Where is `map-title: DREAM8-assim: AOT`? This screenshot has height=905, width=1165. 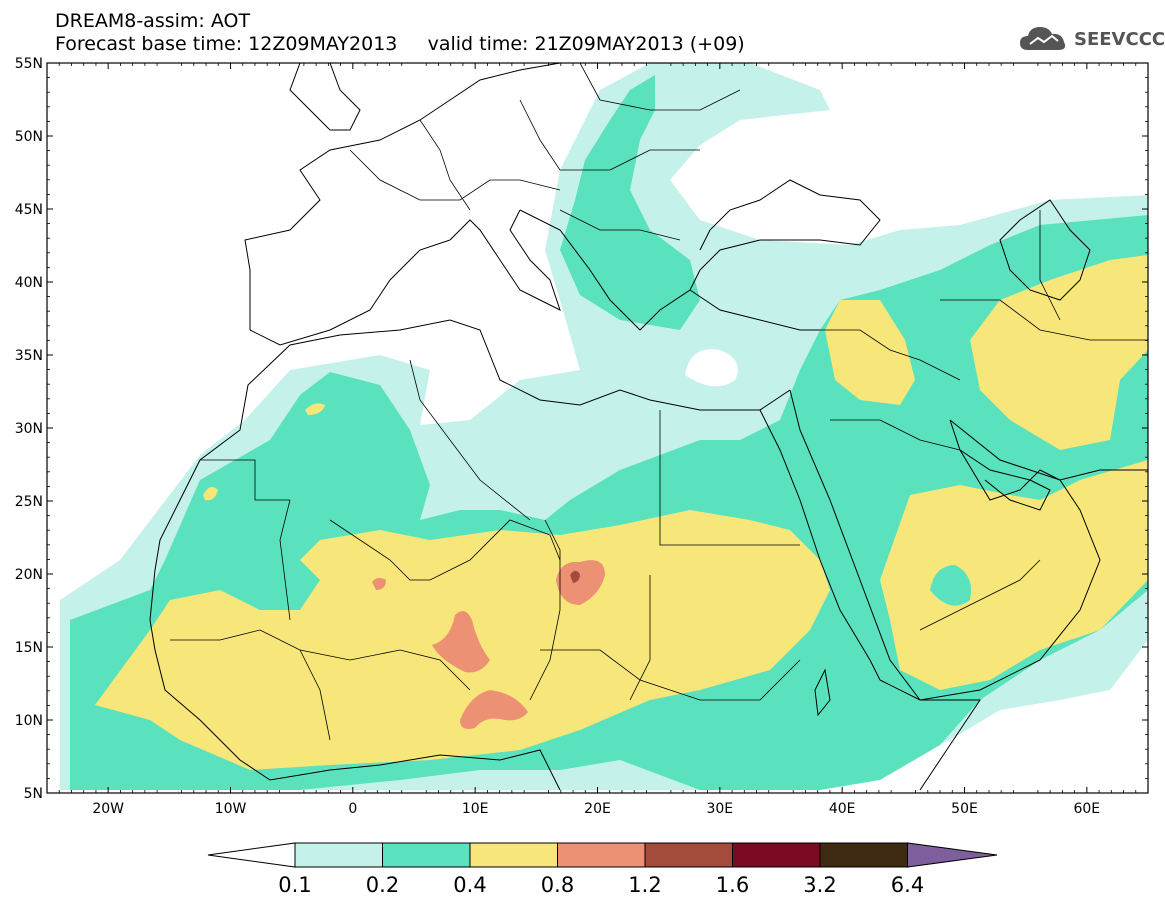 map-title: DREAM8-assim: AOT is located at coordinates (153, 21).